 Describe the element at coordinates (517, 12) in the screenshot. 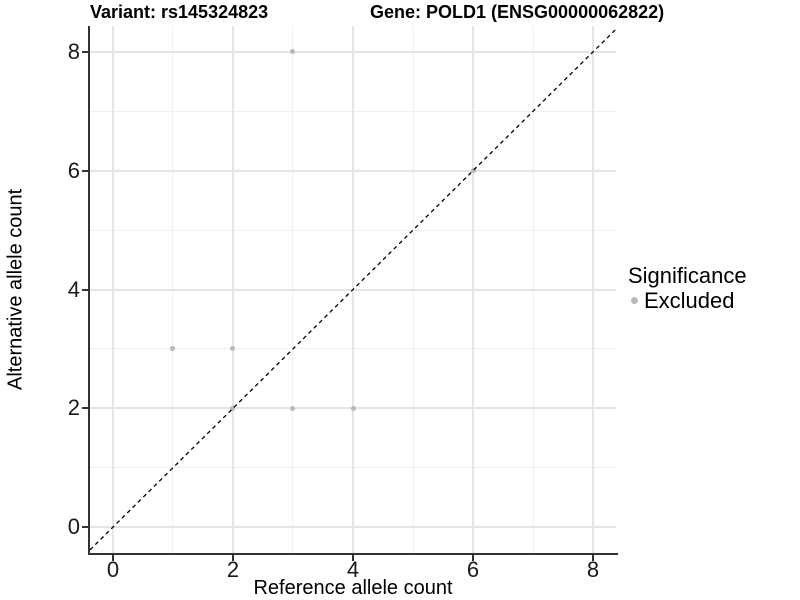

I see `plot-title-gene: Gene: POLD1 (ENSG00000062822)` at that location.